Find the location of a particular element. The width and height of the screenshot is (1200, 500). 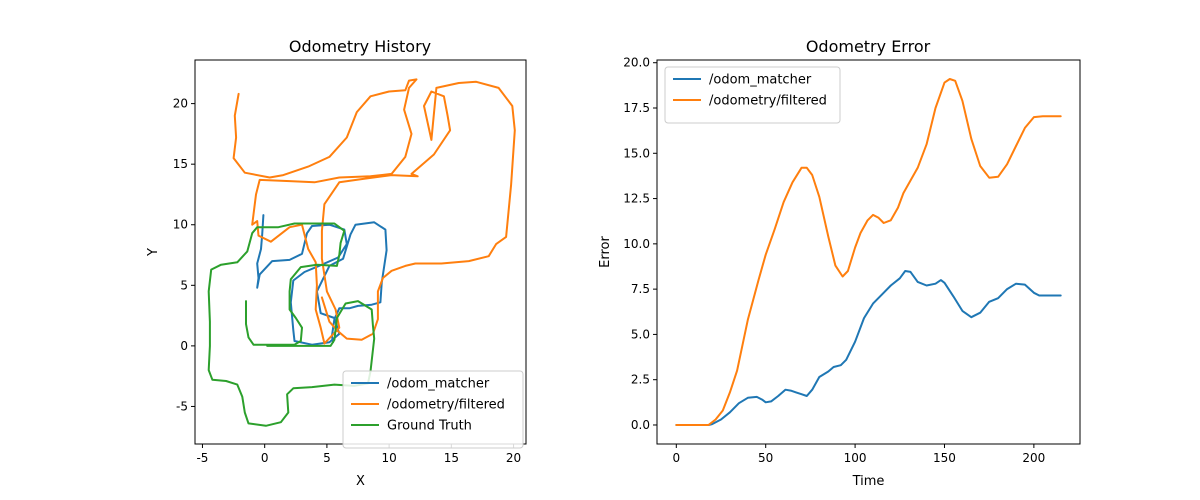

y-tick-label: 20 is located at coordinates (180, 104).